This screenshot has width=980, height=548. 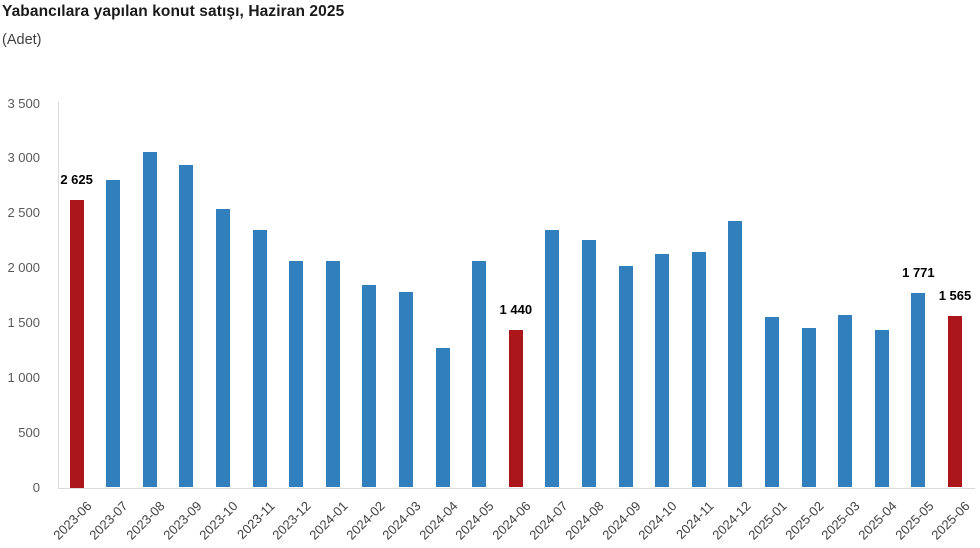 I want to click on x-axis-label-2024-02: 2024-02, so click(x=365, y=520).